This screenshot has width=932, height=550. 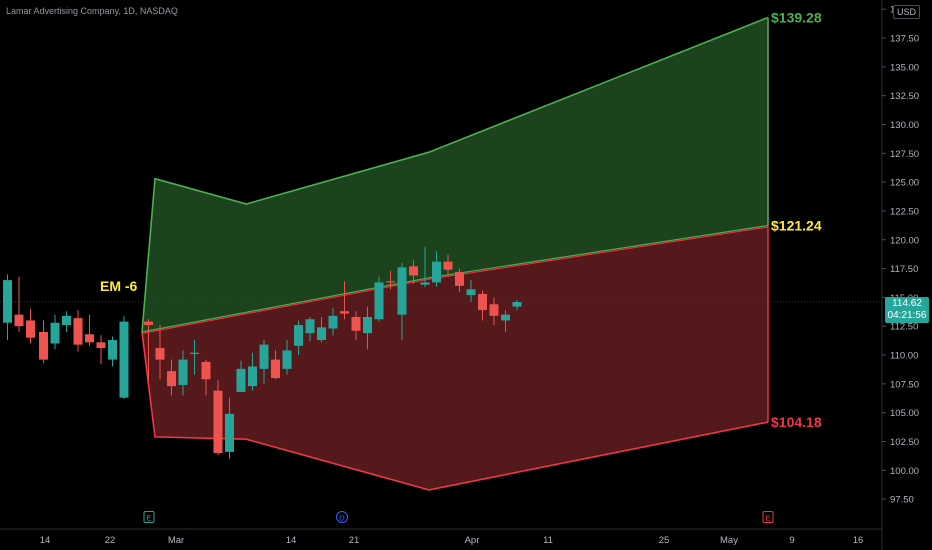 What do you see at coordinates (907, 315) in the screenshot?
I see `bar-countdown: 04:21:56` at bounding box center [907, 315].